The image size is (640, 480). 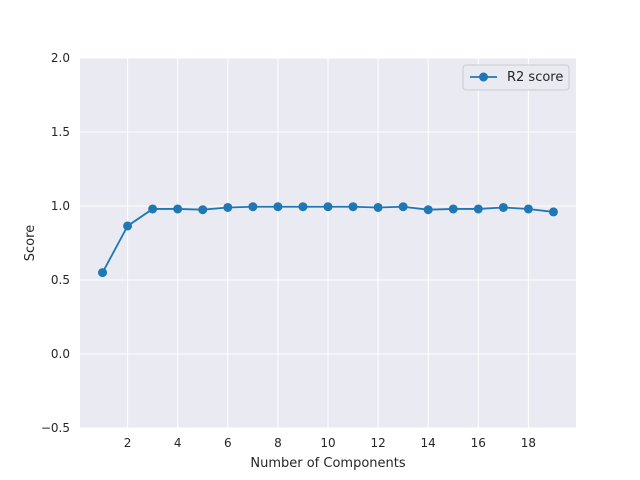 What do you see at coordinates (60, 280) in the screenshot?
I see `y-tick-label: 0.5` at bounding box center [60, 280].